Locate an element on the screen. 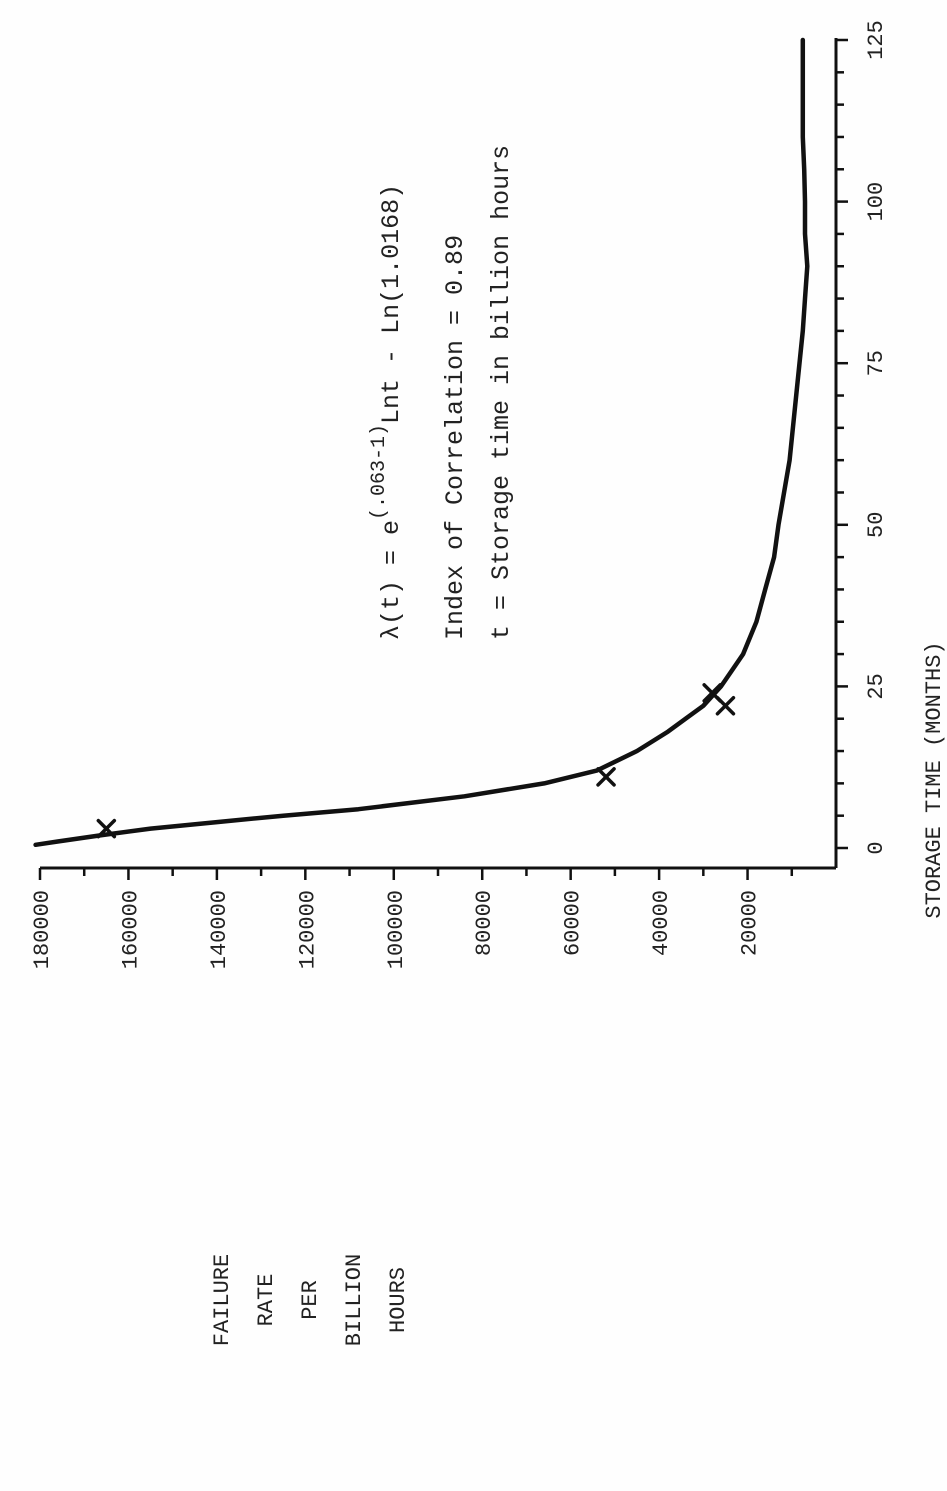  definition-annotation: t = Storage time in billion hours is located at coordinates (501, 392).